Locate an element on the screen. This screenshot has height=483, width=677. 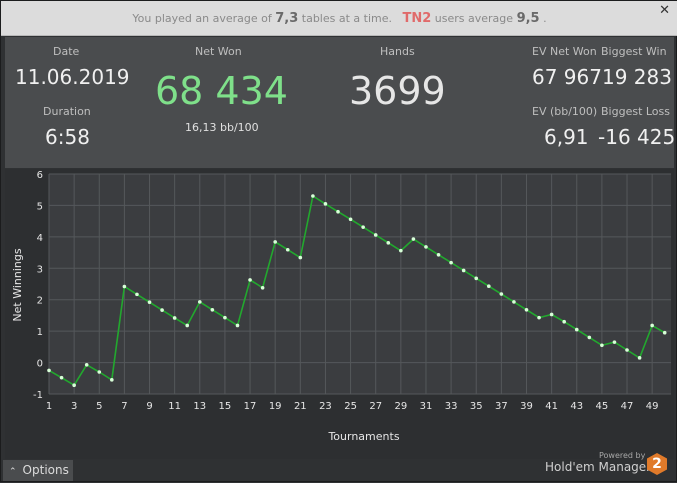
x-tick-label: 33 is located at coordinates (451, 406).